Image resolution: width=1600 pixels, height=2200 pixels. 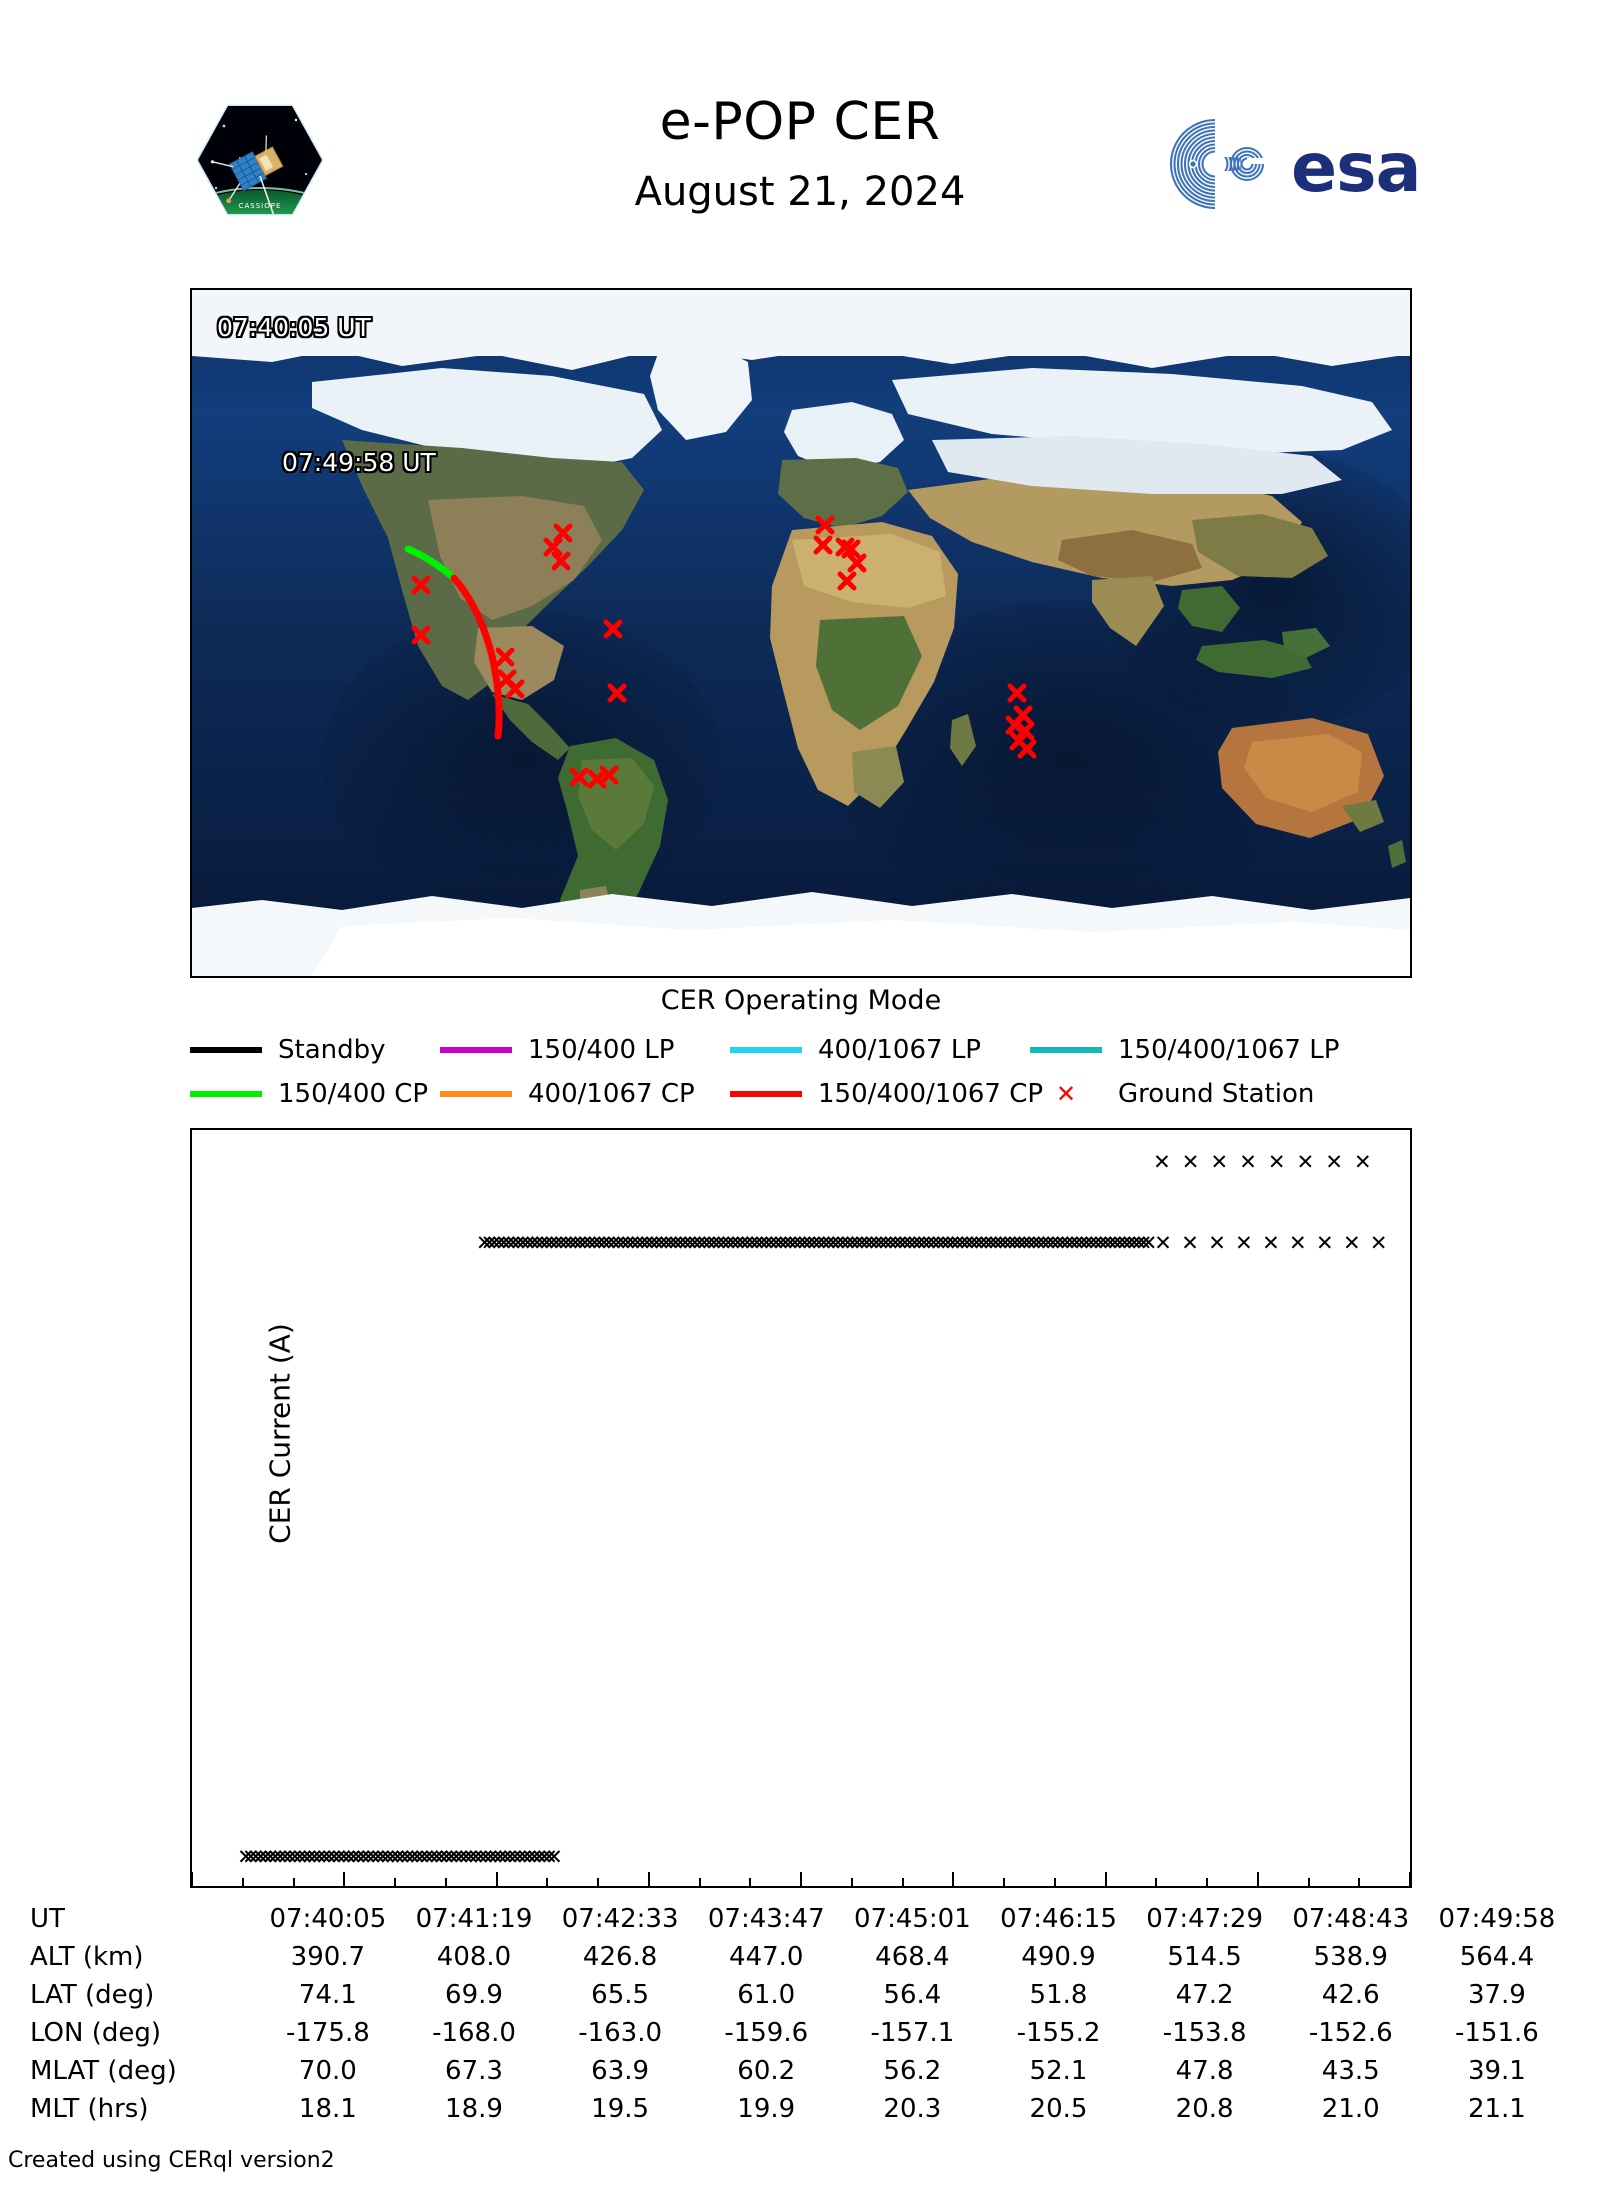 I want to click on track-end-time-label: 07:49:58 UT, so click(x=359, y=462).